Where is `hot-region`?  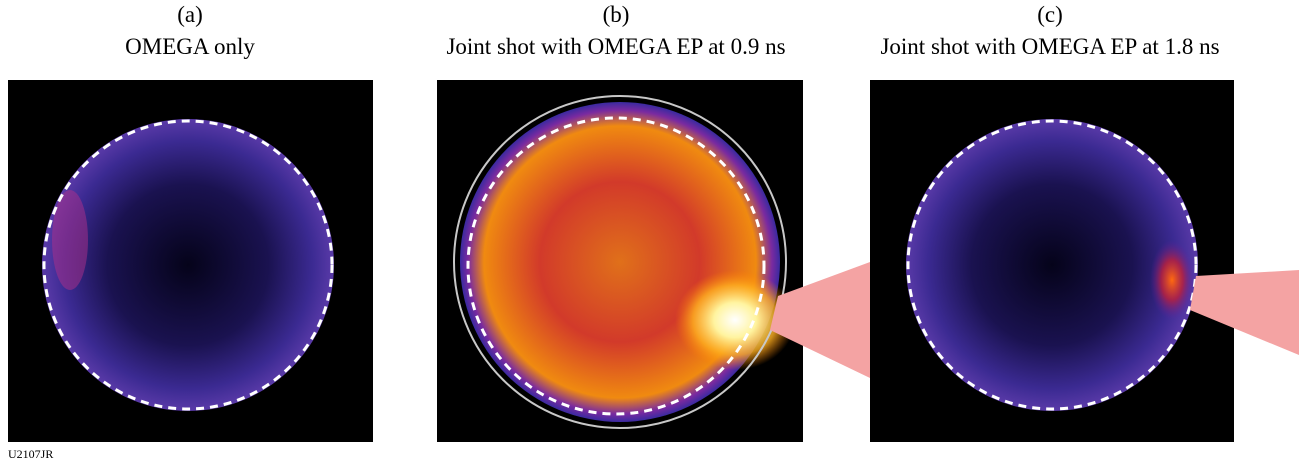 hot-region is located at coordinates (70, 240).